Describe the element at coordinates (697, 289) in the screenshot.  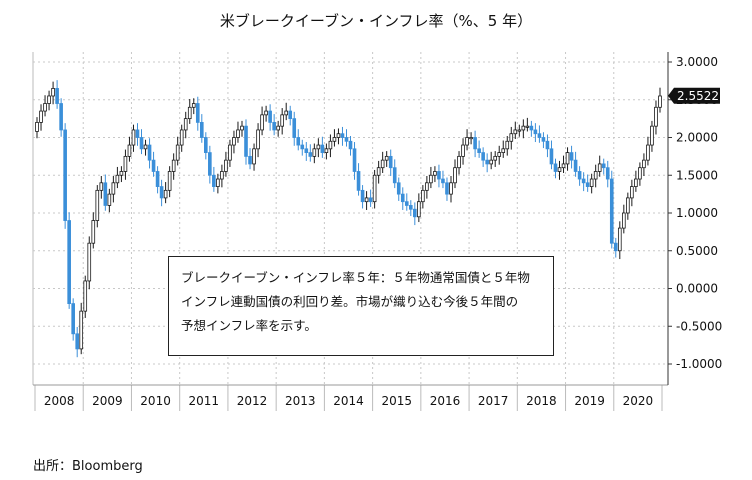
I see `y-tick-label: 0.0000` at that location.